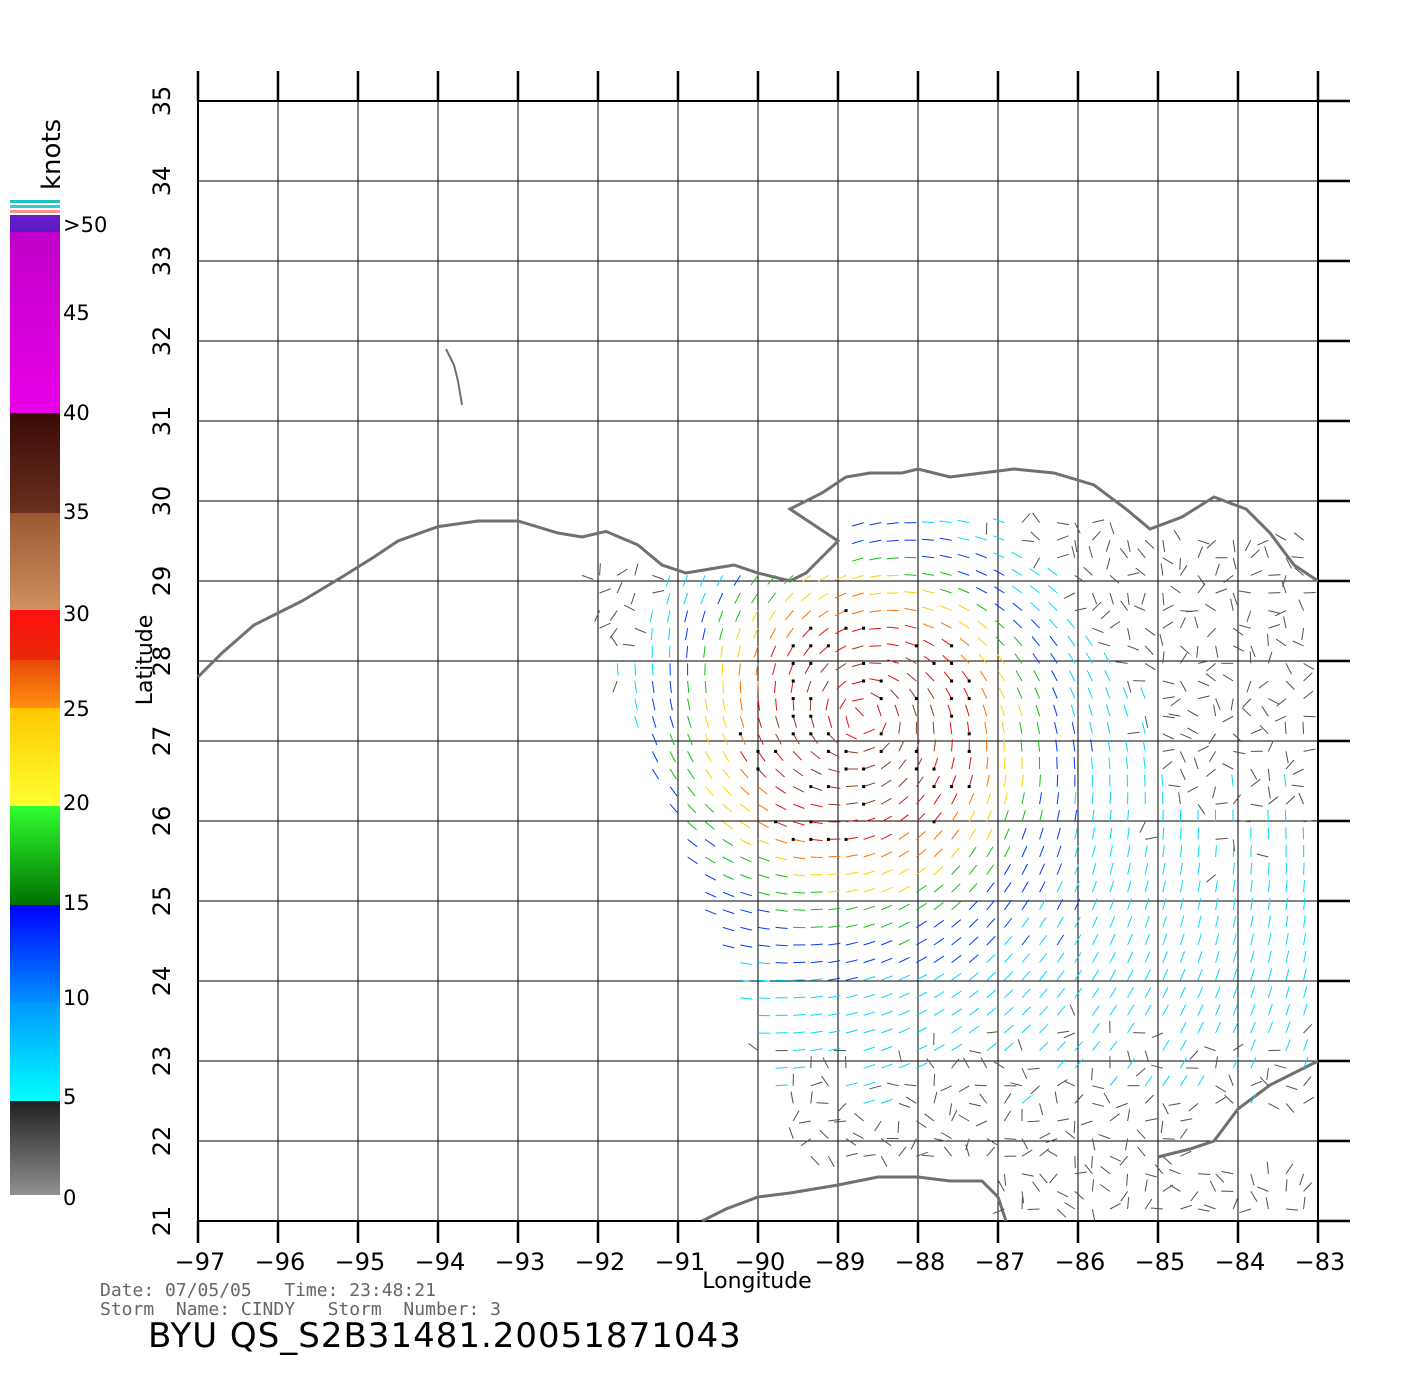 Image resolution: width=1420 pixels, height=1400 pixels. What do you see at coordinates (76, 614) in the screenshot?
I see `colorbar-tick-label: 30` at bounding box center [76, 614].